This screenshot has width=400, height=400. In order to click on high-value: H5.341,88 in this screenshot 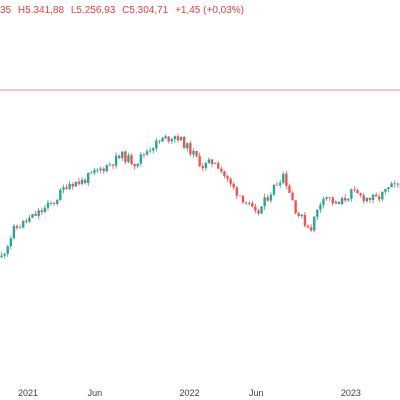, I will do `click(41, 10)`.